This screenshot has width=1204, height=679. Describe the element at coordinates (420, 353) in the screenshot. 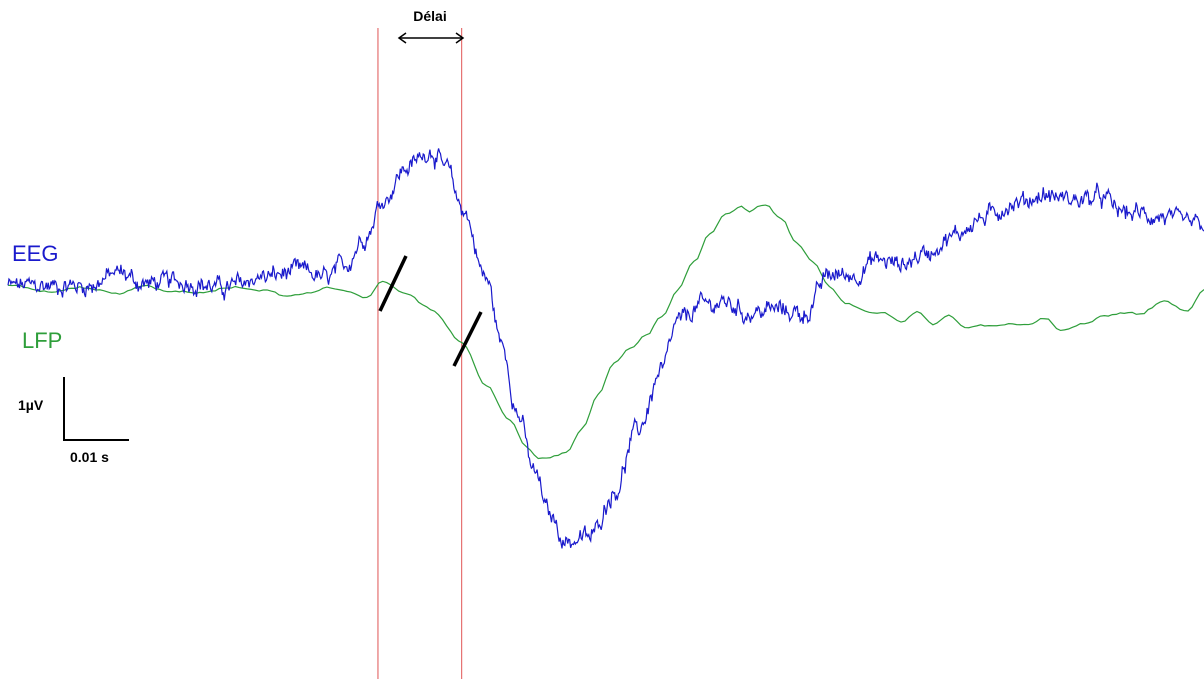

I see `onset-markers` at that location.